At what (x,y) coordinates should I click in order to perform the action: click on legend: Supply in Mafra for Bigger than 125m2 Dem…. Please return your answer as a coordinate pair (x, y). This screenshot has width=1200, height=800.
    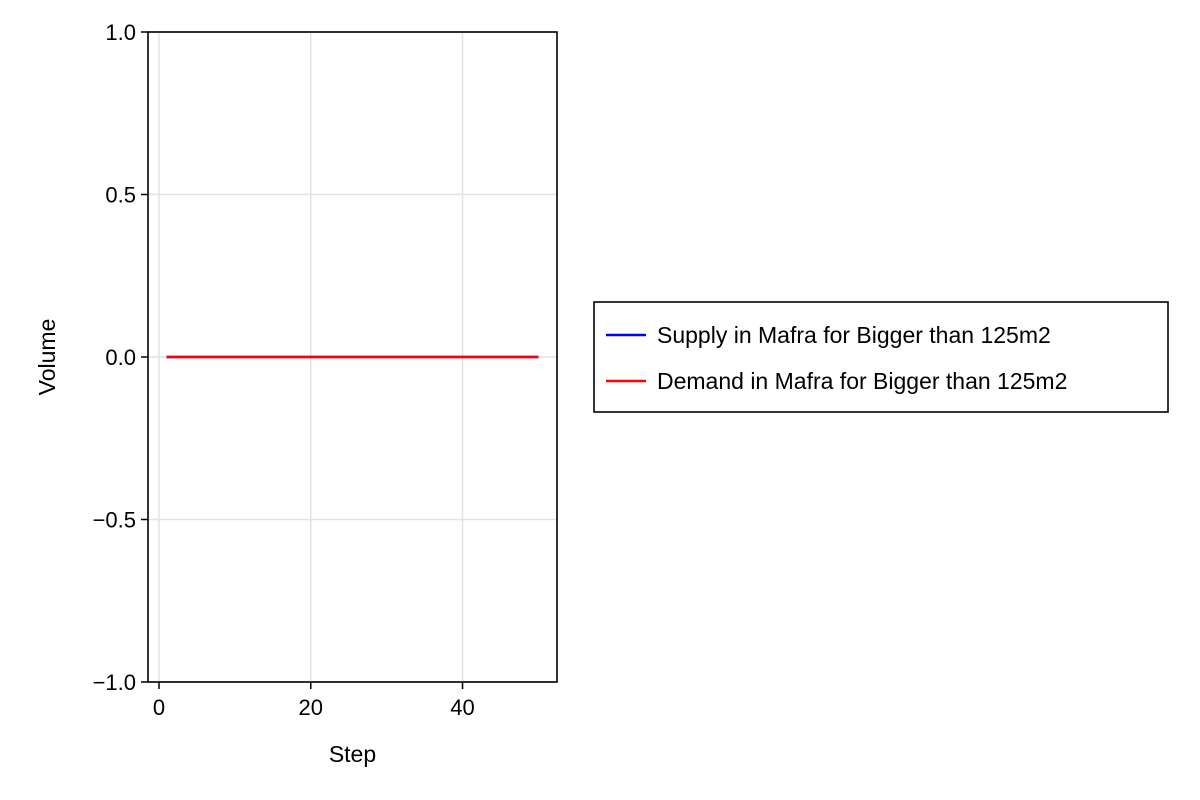
    Looking at the image, I should click on (881, 357).